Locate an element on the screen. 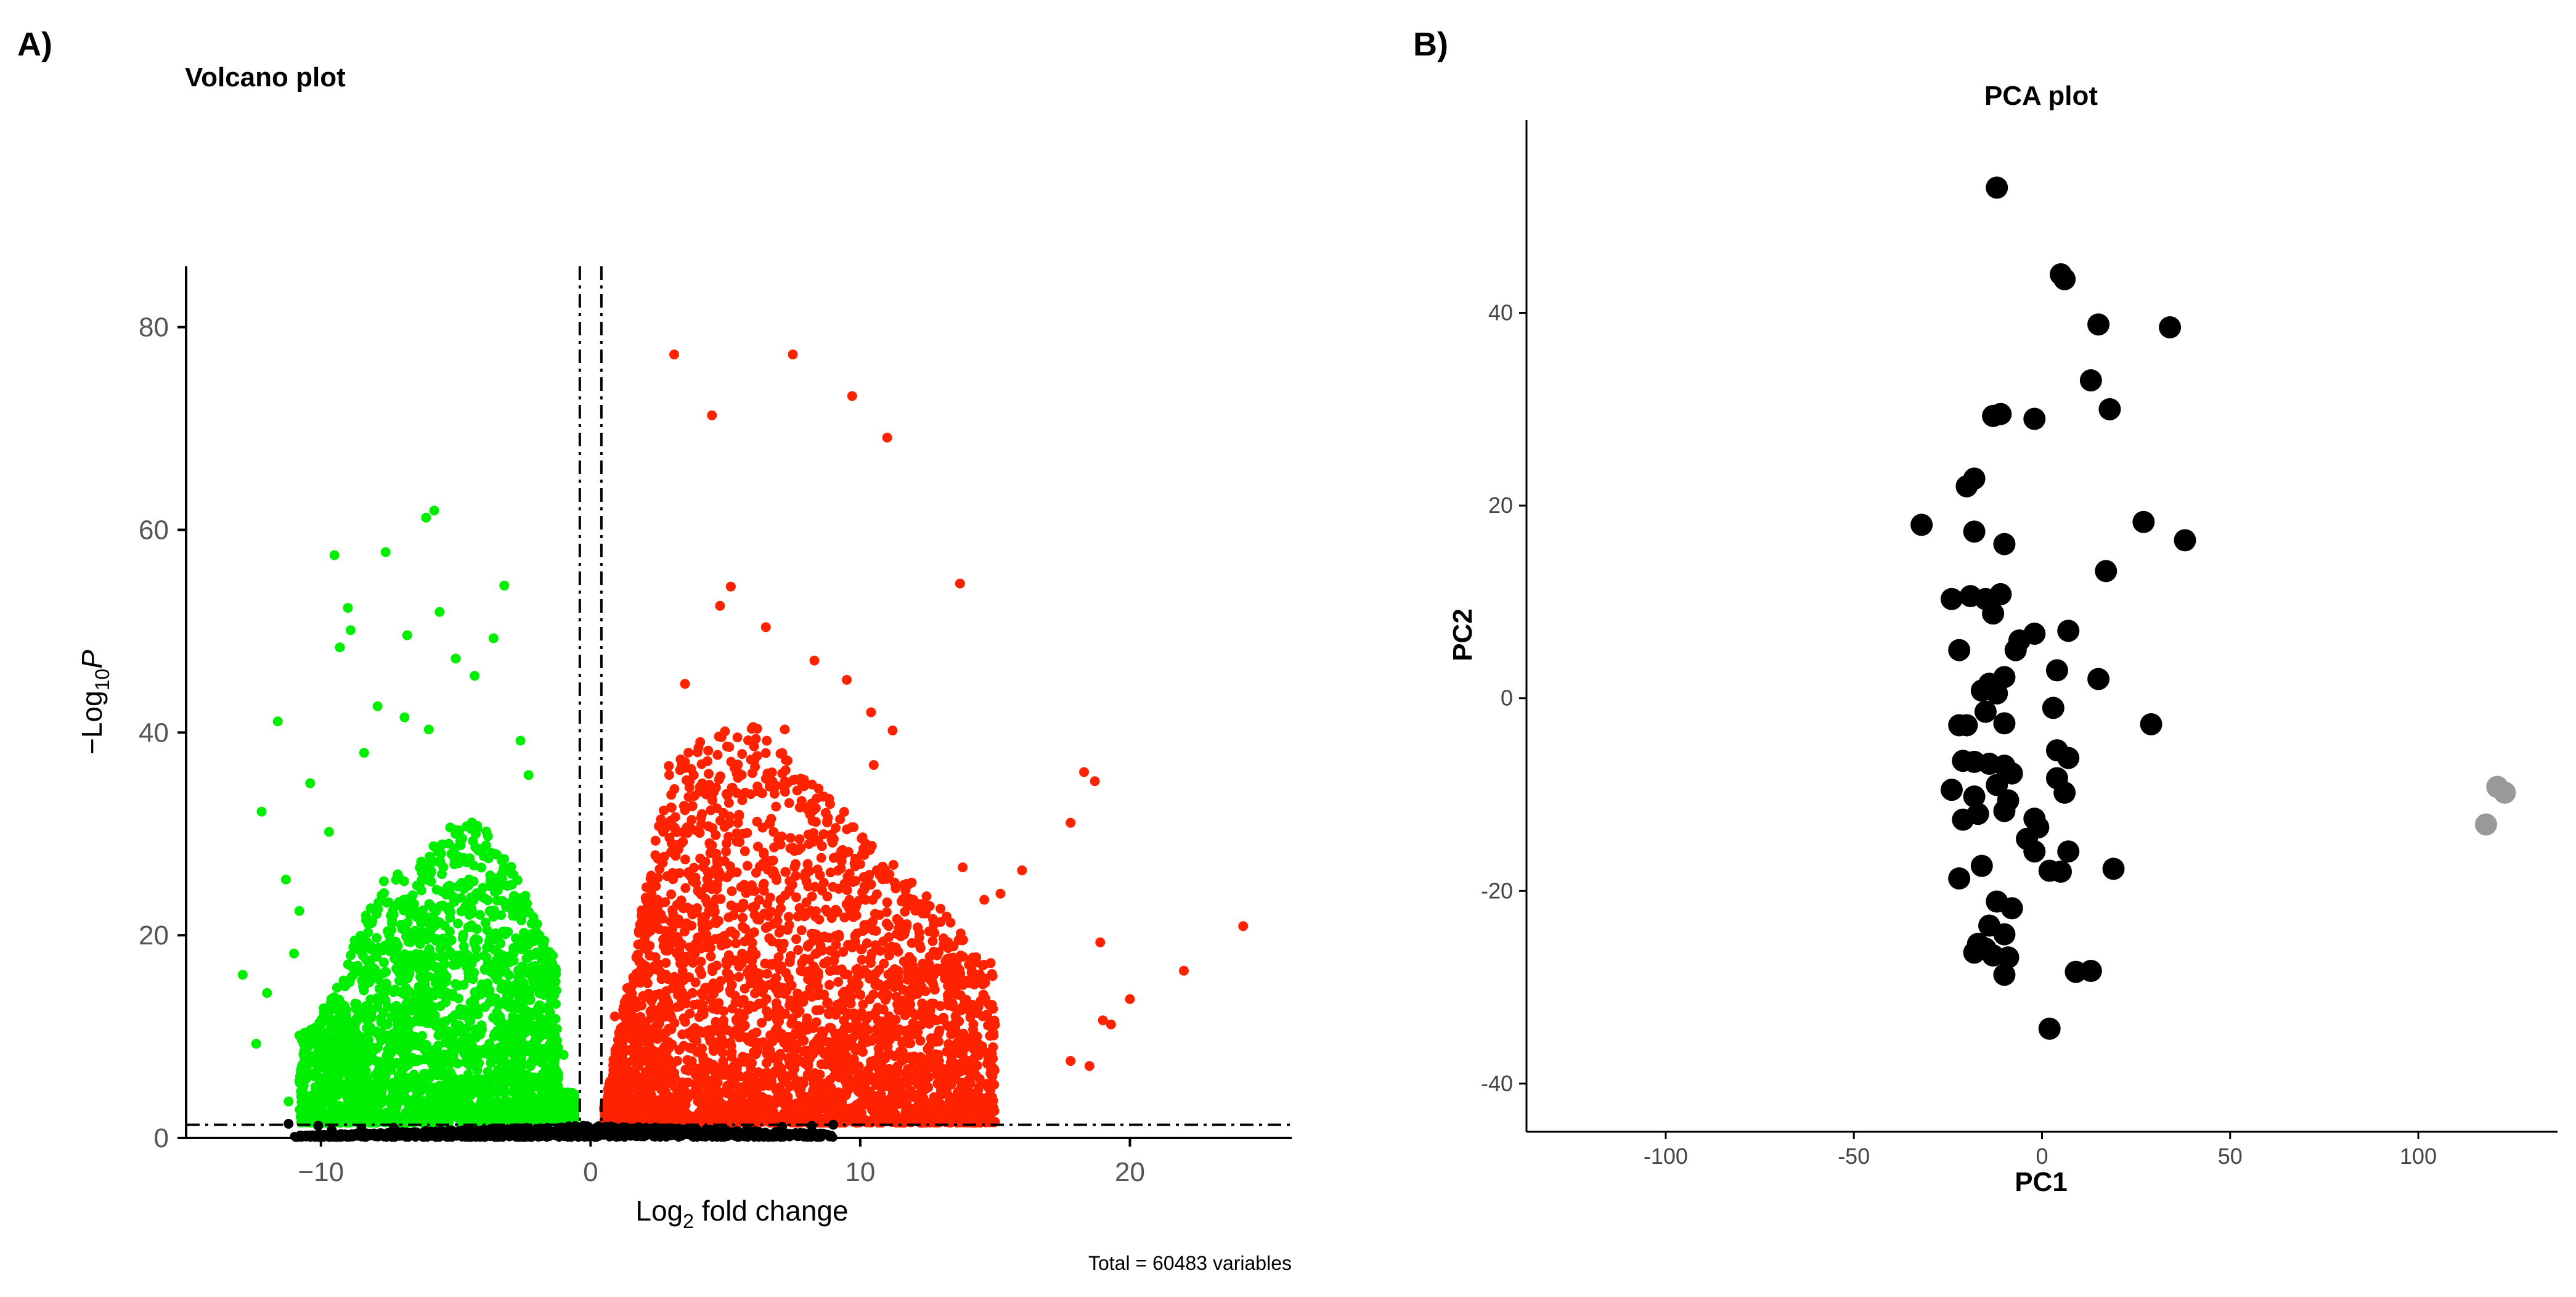 The image size is (2576, 1297). volcano-cloud-up is located at coordinates (800, 925).